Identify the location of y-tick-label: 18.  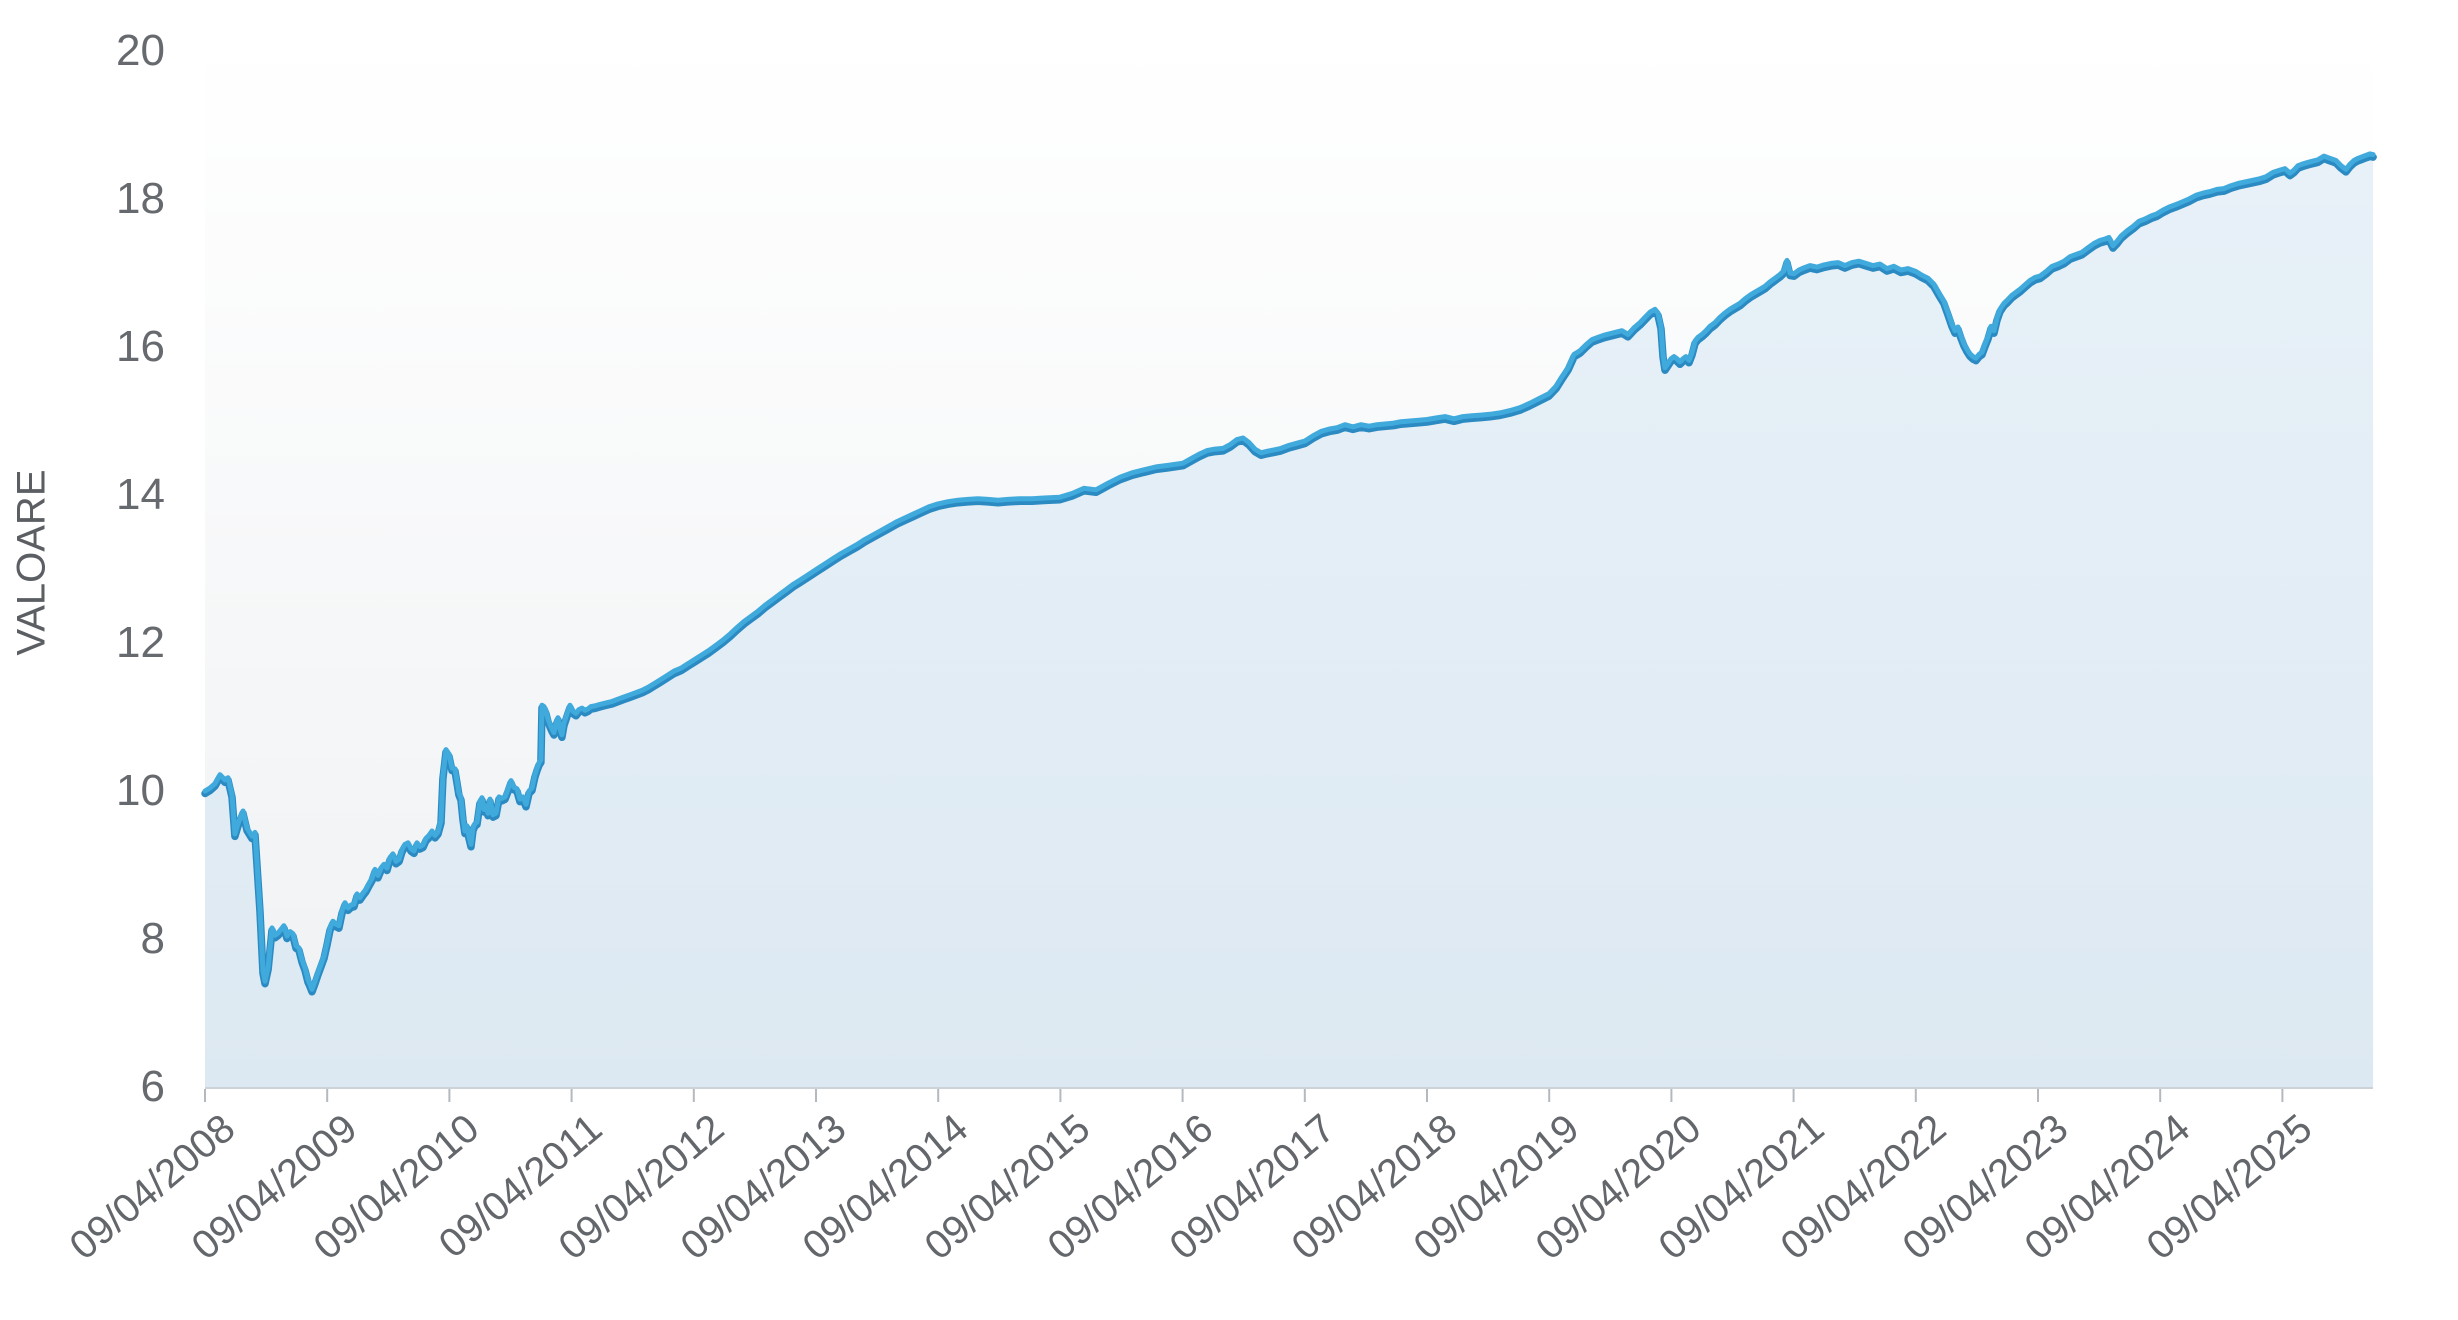
(140, 198).